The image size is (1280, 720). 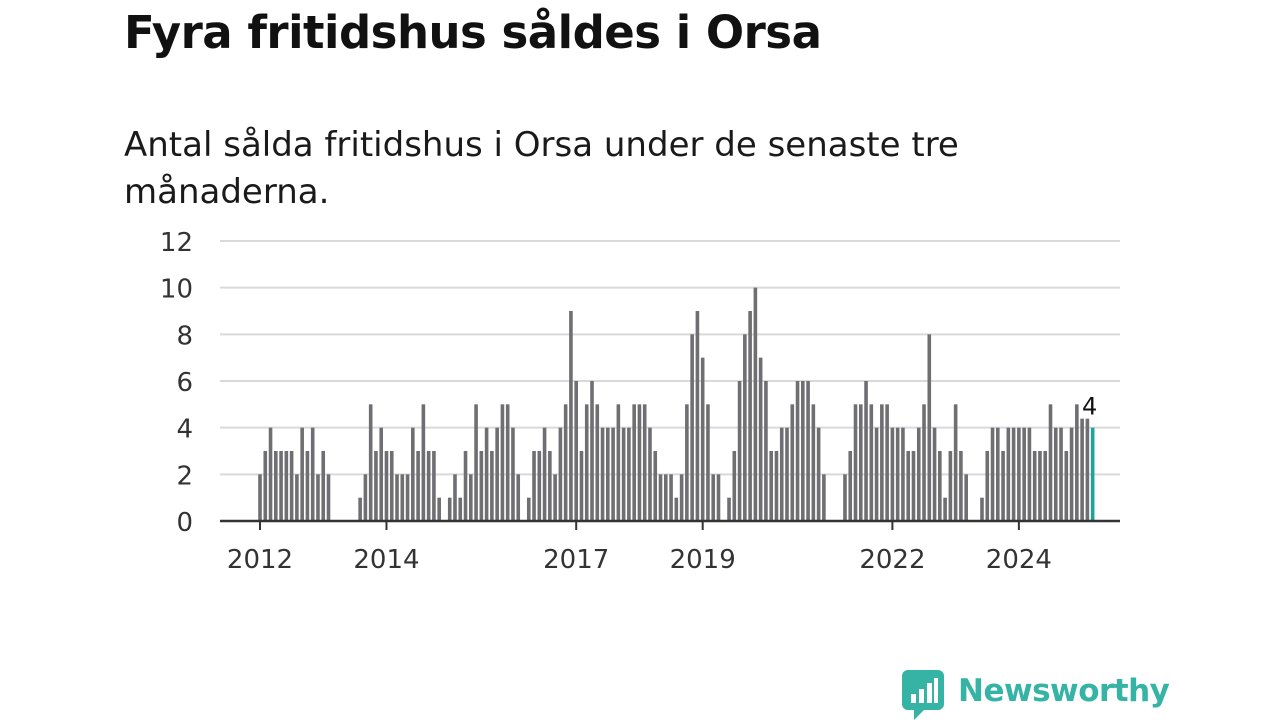 What do you see at coordinates (184, 476) in the screenshot?
I see `y-tick-label: 2` at bounding box center [184, 476].